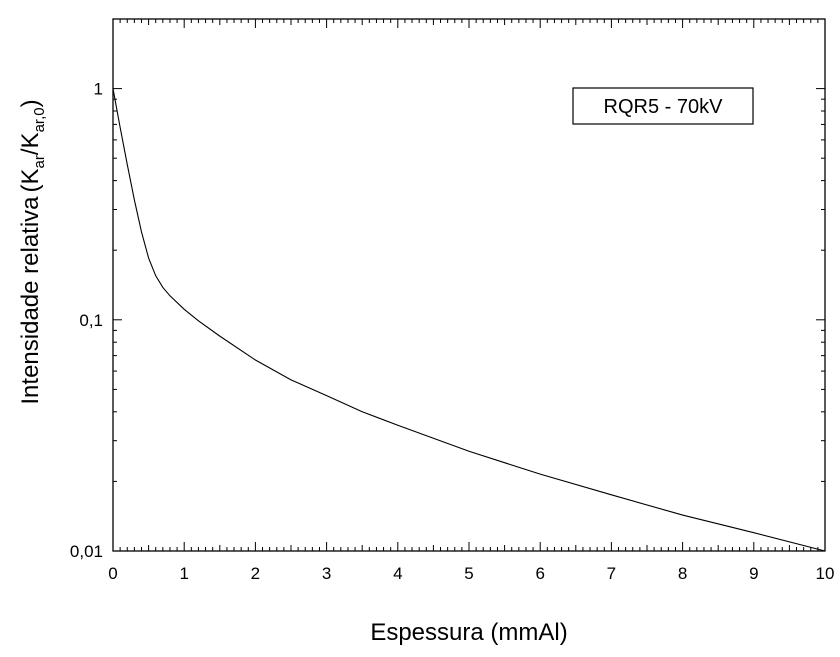 The image size is (840, 657). Describe the element at coordinates (183, 573) in the screenshot. I see `x-tick-label: 1` at that location.